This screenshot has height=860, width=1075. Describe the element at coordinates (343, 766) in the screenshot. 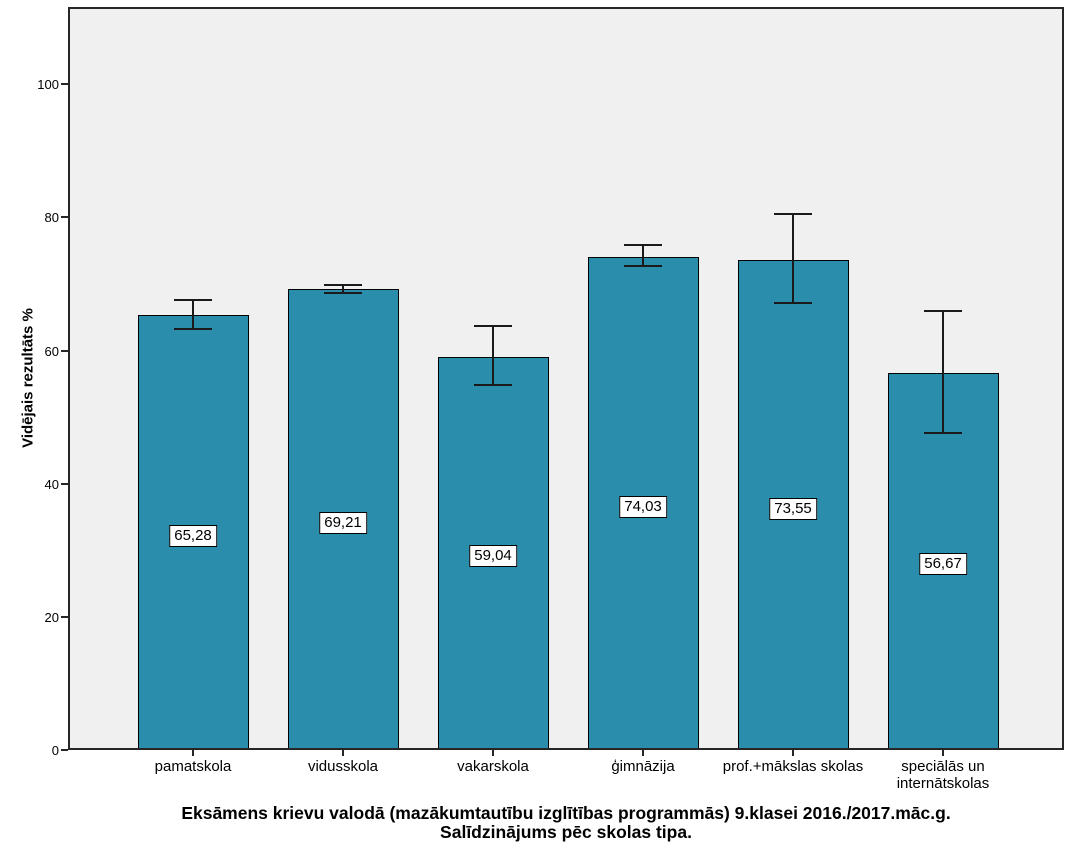

I see `x-axis-category-label: vidusskola` at that location.